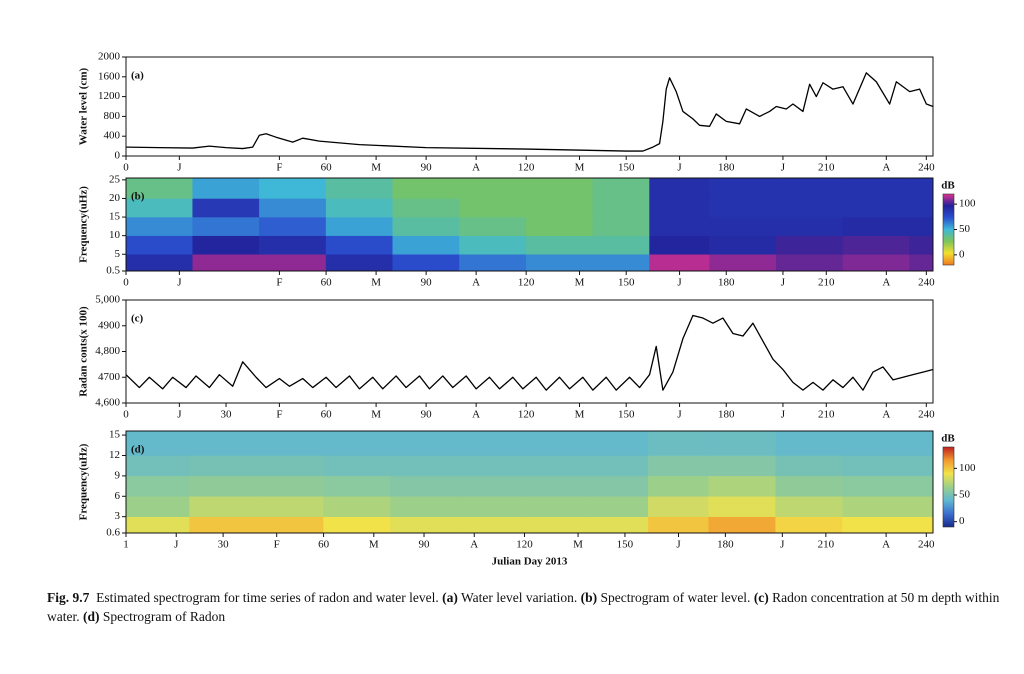 This screenshot has width=1024, height=674. What do you see at coordinates (109, 96) in the screenshot?
I see `y-tick-label: 1200` at bounding box center [109, 96].